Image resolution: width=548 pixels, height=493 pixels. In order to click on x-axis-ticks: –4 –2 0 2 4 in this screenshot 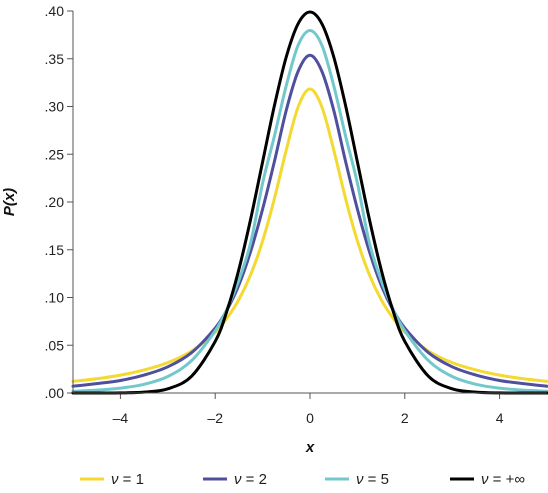, I will do `click(308, 409)`.